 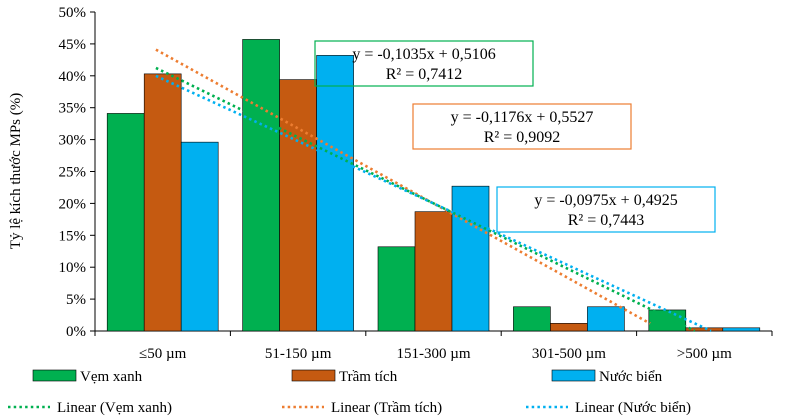 I want to click on legend-label-1: Vẹm xanh, so click(x=111, y=377).